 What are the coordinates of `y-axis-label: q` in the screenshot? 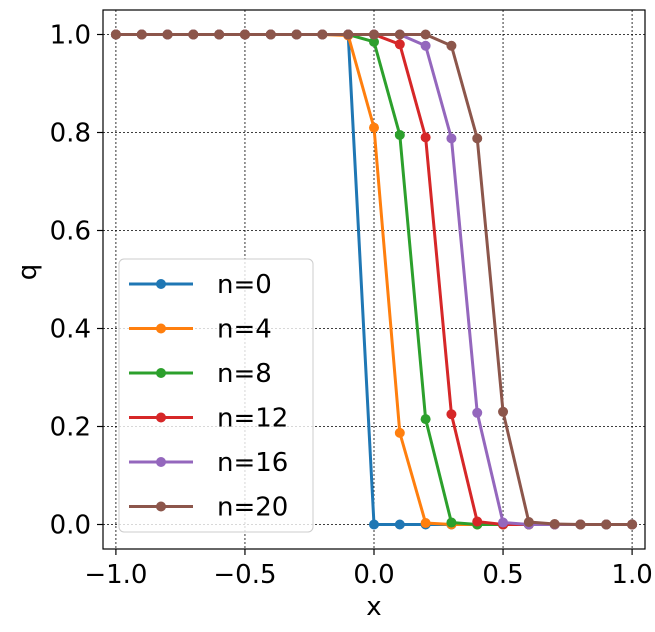 It's located at (28, 272).